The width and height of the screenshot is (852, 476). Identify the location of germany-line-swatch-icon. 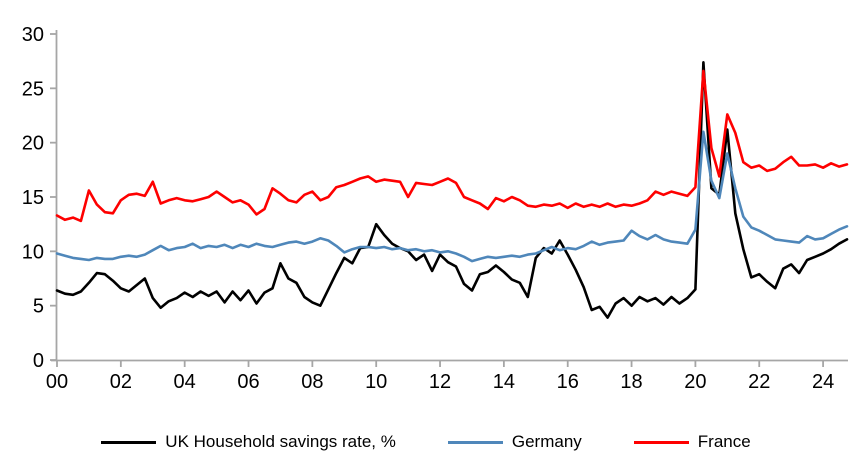
(475, 442).